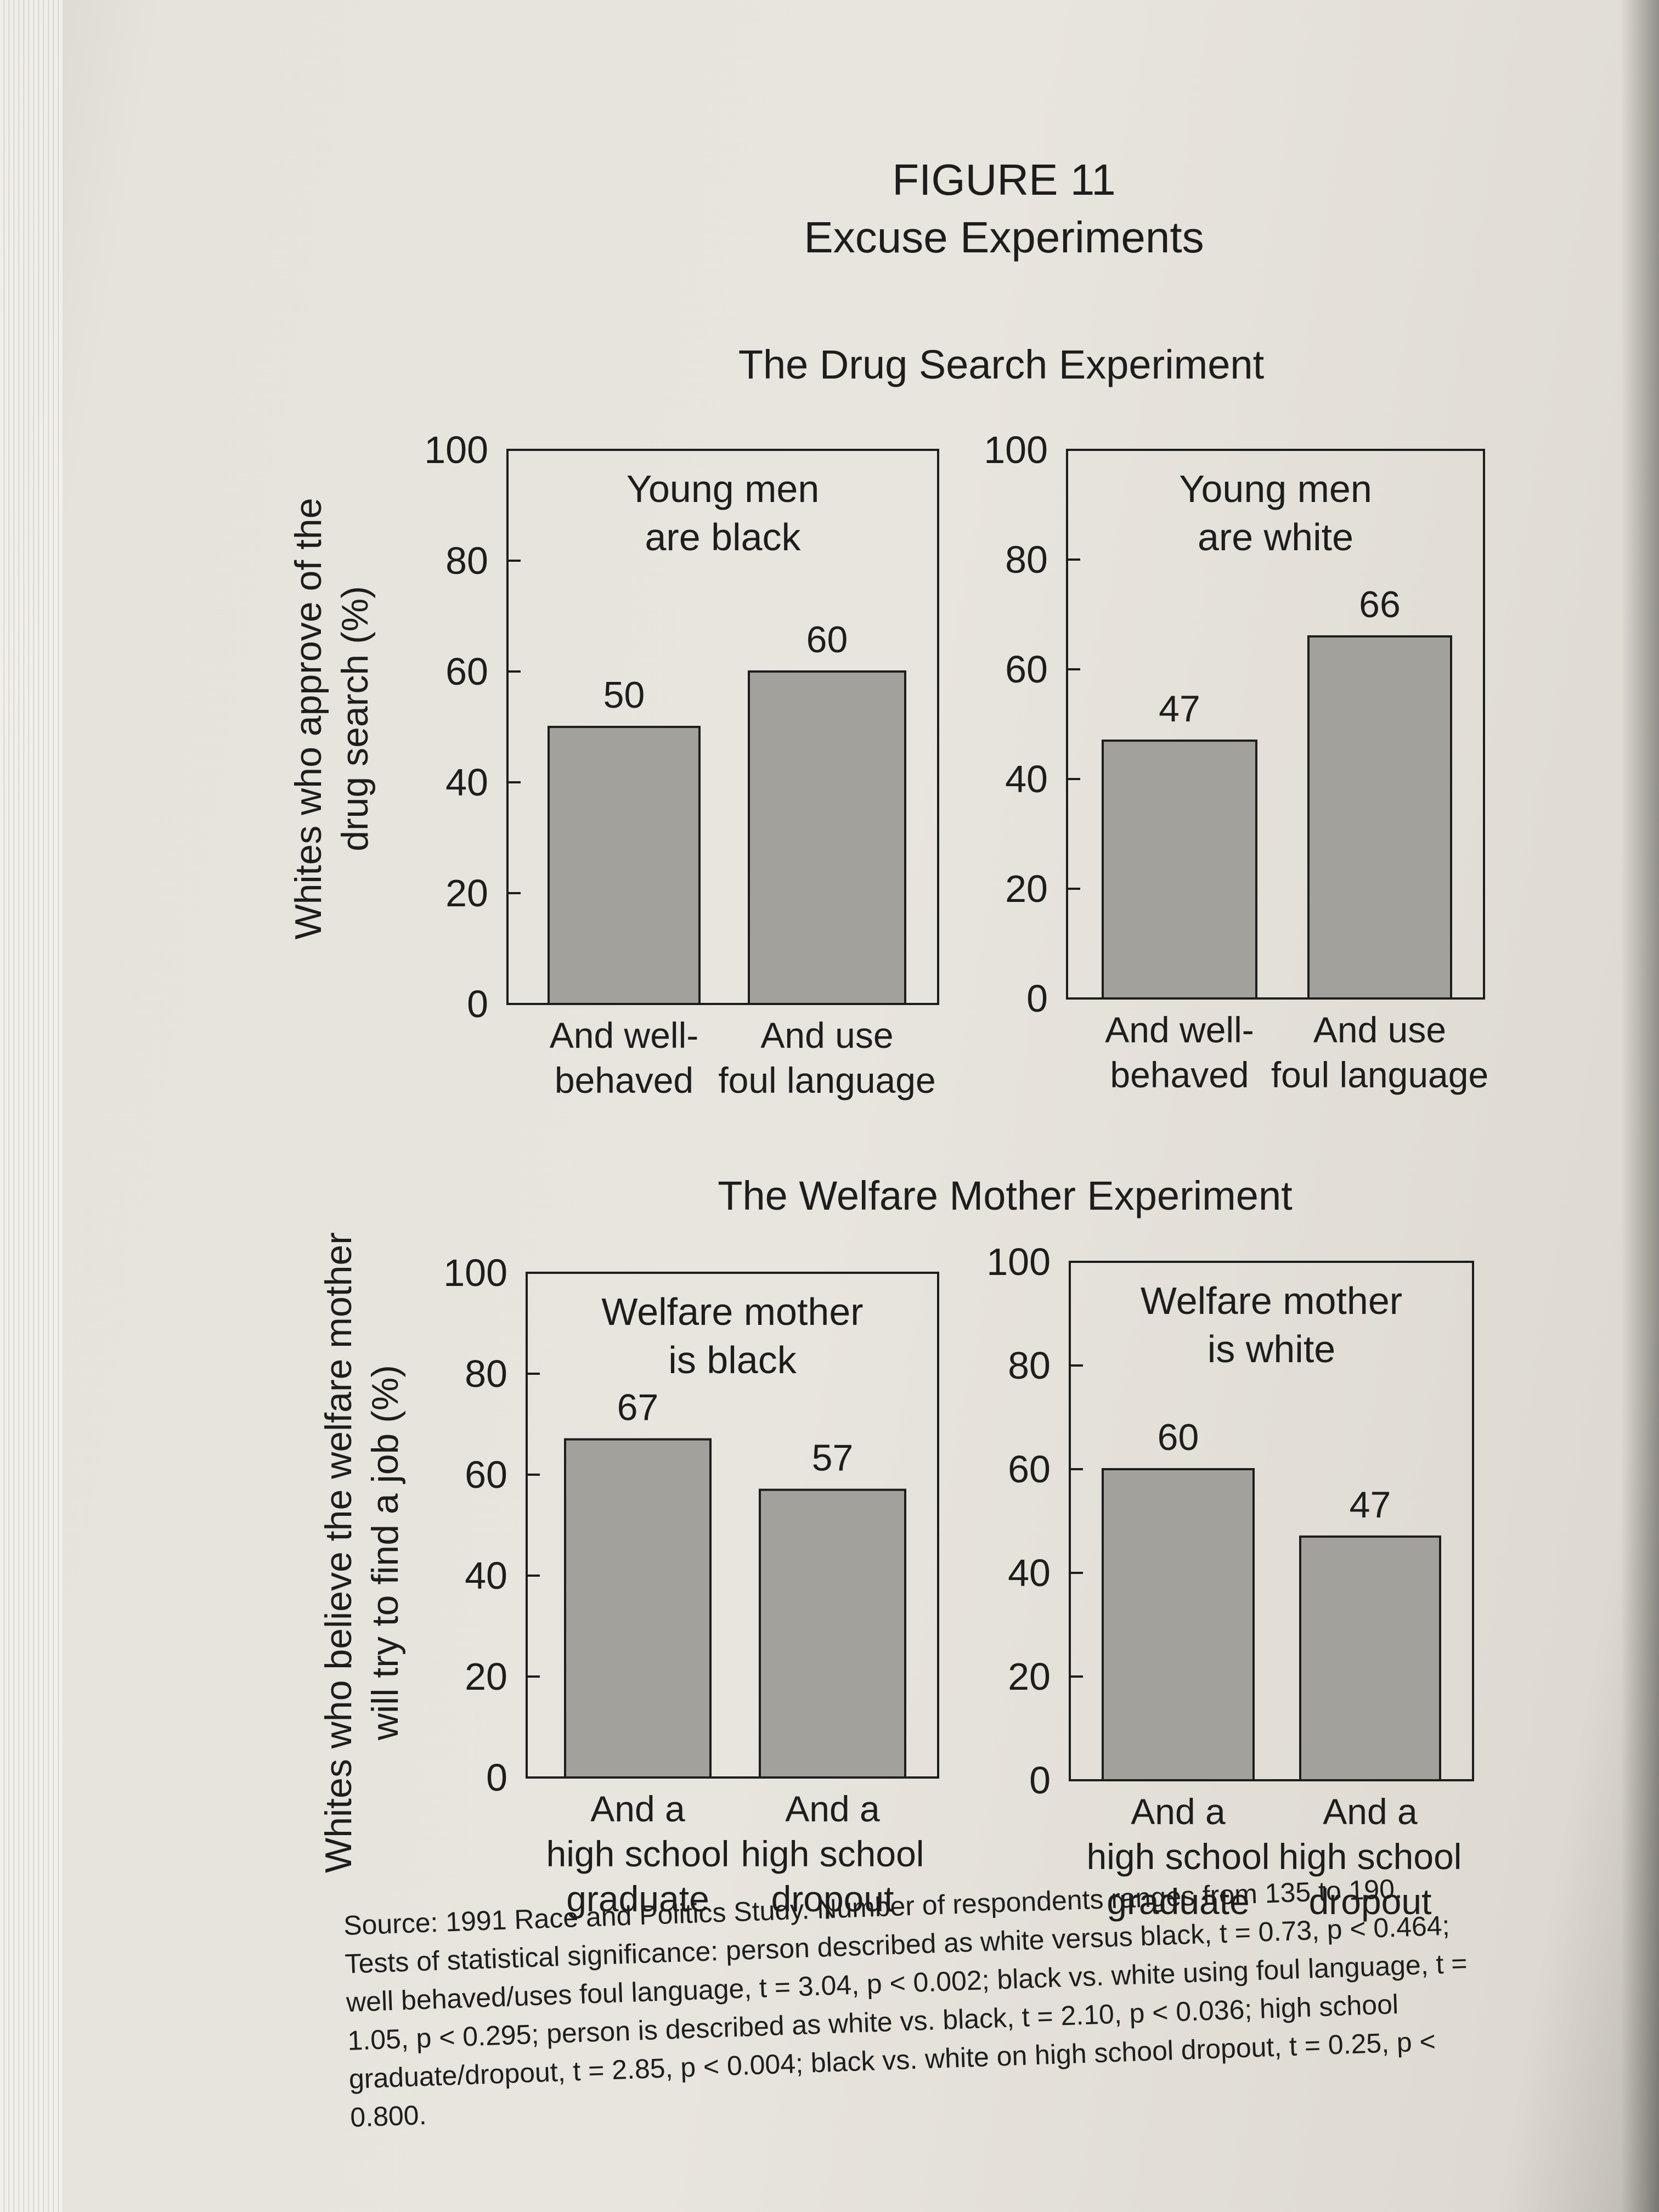 This screenshot has width=1659, height=2212. I want to click on drug-ylabel-line1: Whites who approve of the, so click(308, 718).